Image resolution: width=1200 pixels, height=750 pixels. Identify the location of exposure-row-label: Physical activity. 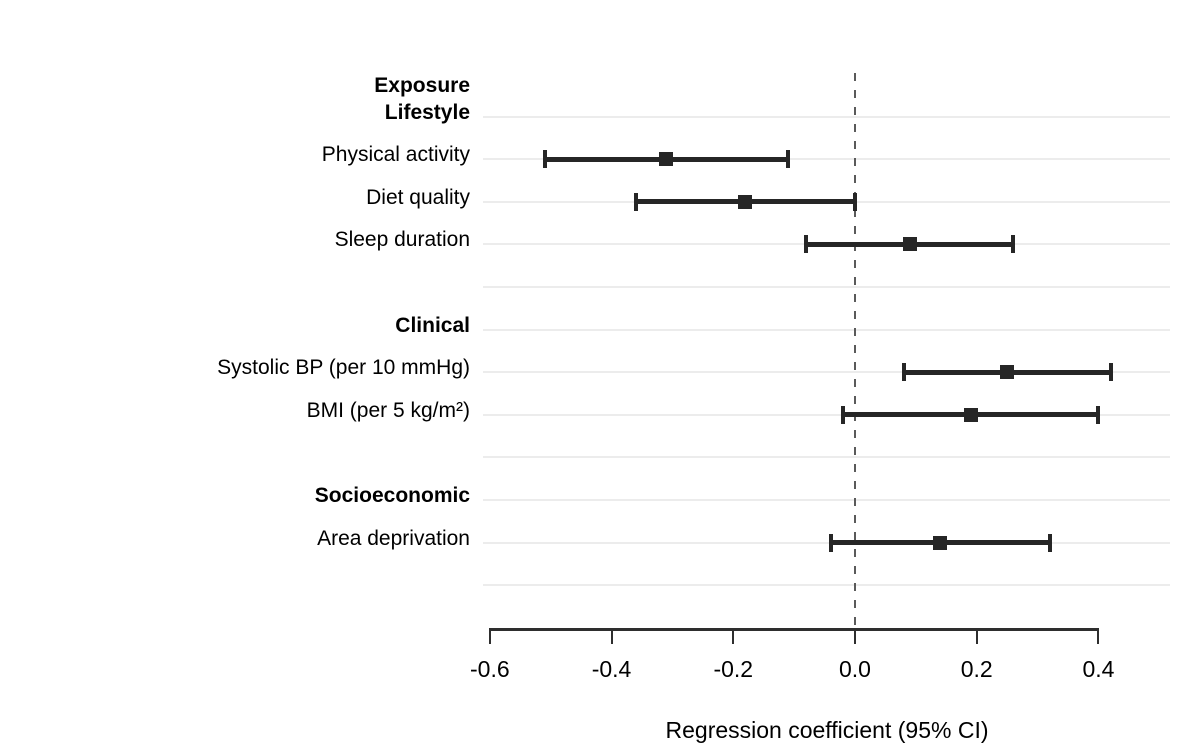
(395, 155).